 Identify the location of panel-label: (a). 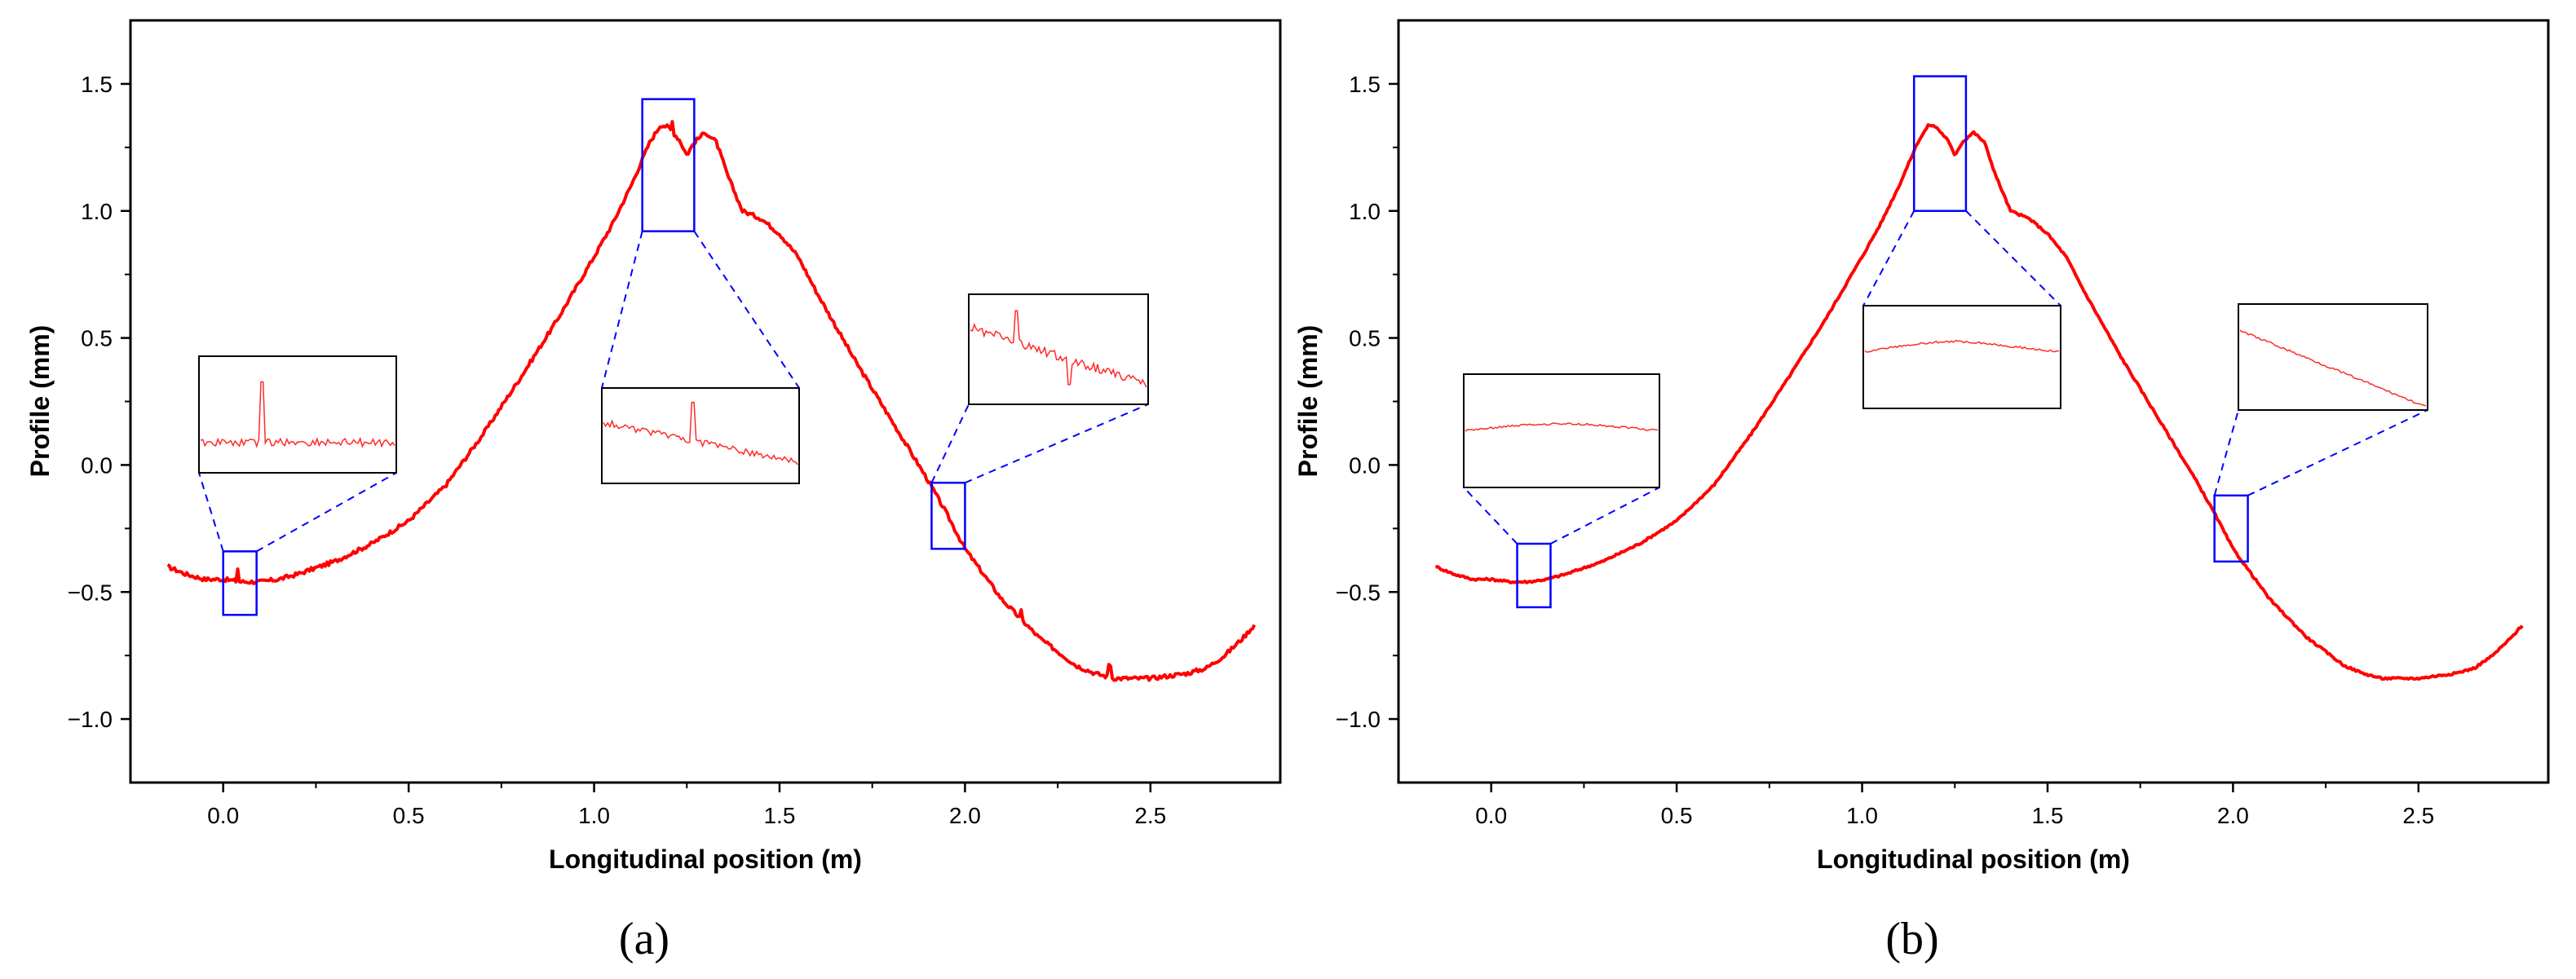
(644, 939).